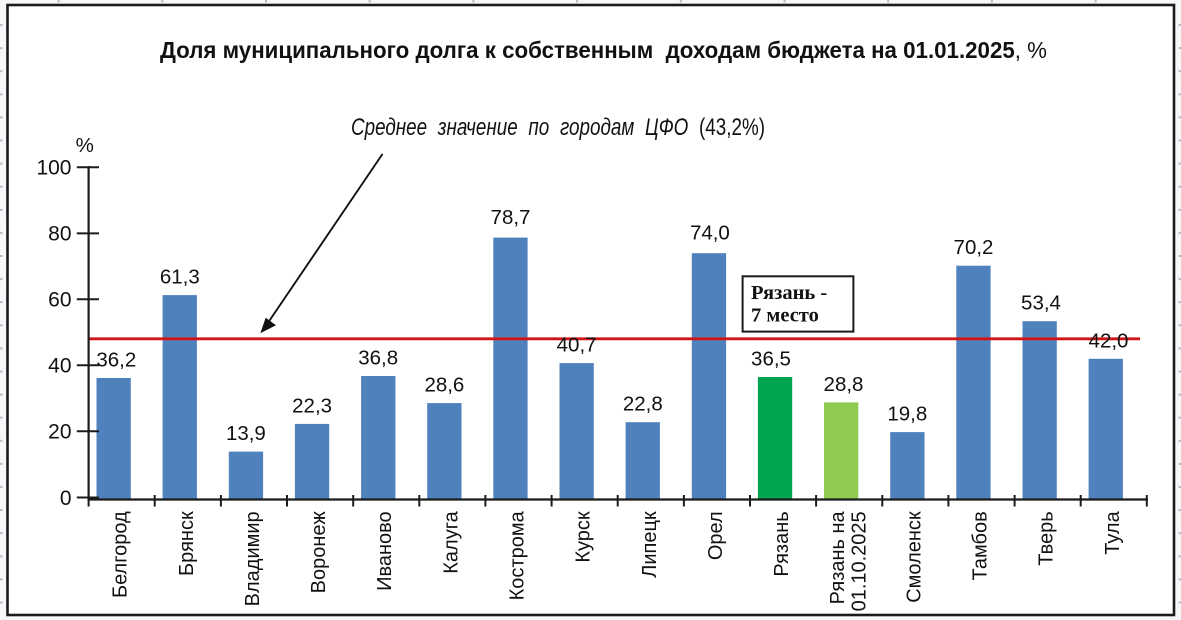  I want to click on svg-text: 40,7, so click(577, 345).